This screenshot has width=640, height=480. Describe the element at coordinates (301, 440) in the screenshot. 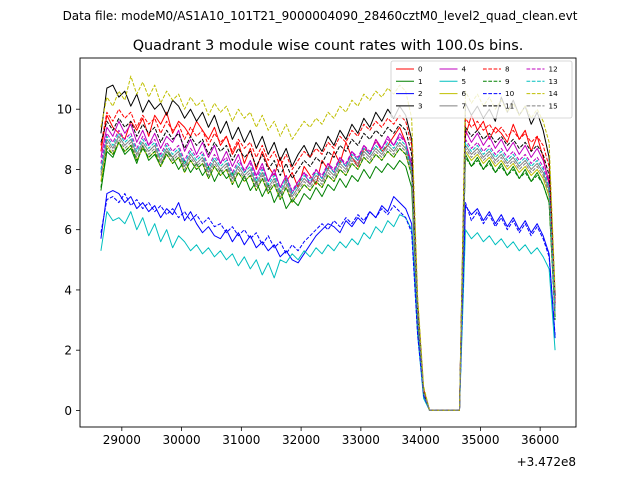

I see `x-tick-label: 32000` at that location.